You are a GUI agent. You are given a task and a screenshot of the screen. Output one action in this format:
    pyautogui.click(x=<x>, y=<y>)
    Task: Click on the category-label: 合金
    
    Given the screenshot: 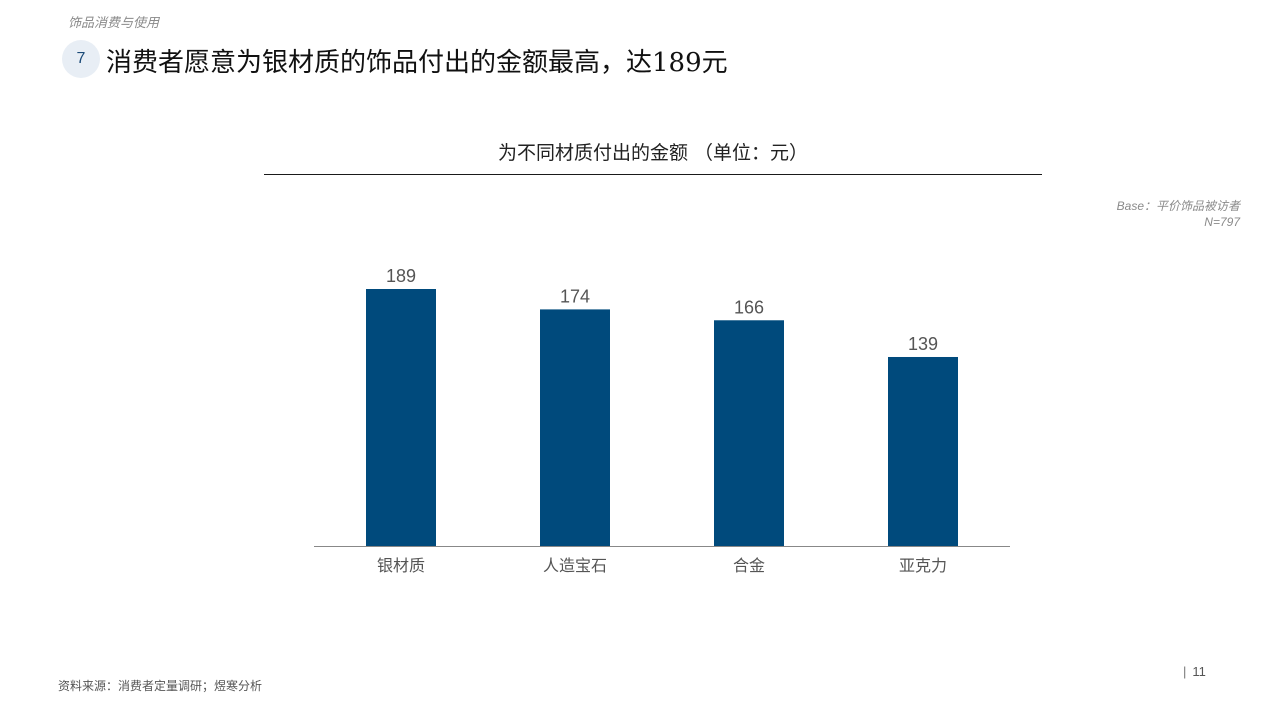 What is the action you would take?
    pyautogui.click(x=749, y=565)
    